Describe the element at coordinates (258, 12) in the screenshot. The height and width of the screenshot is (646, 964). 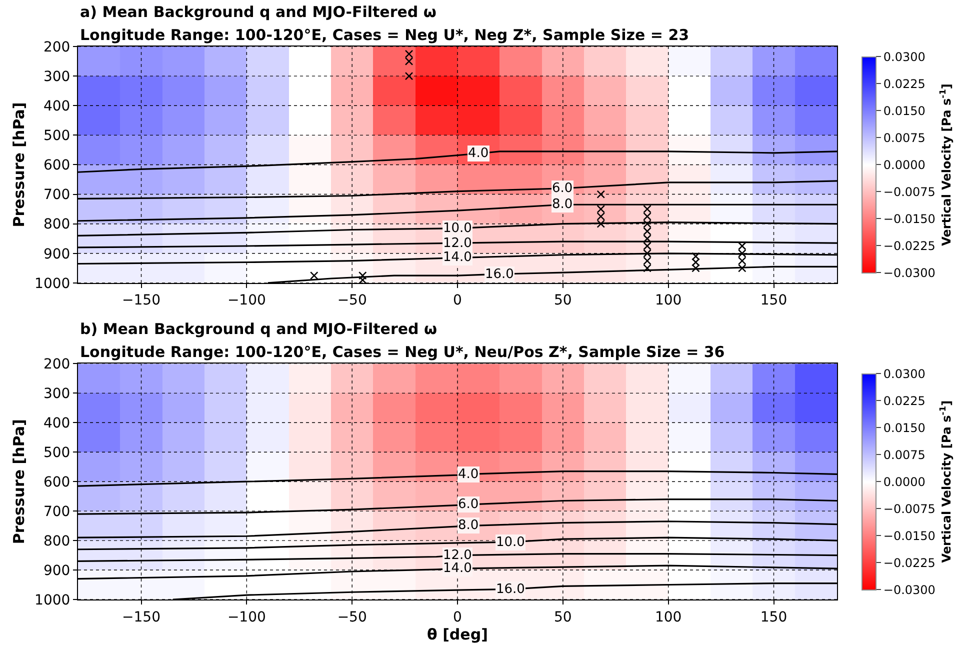
I see `chart-title: a) Mean Background q and MJO-Filtered ω` at that location.